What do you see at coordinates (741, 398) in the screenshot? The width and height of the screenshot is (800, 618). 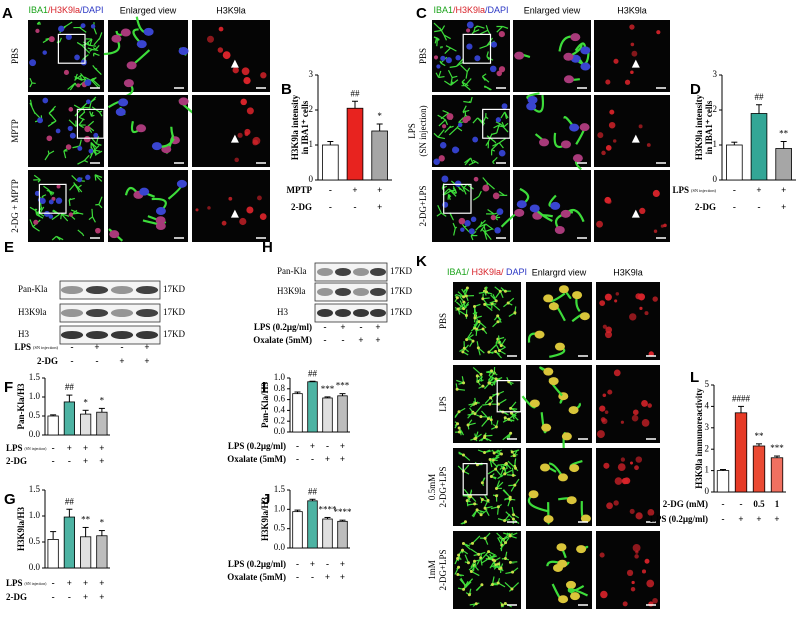 I see `significance: ####` at bounding box center [741, 398].